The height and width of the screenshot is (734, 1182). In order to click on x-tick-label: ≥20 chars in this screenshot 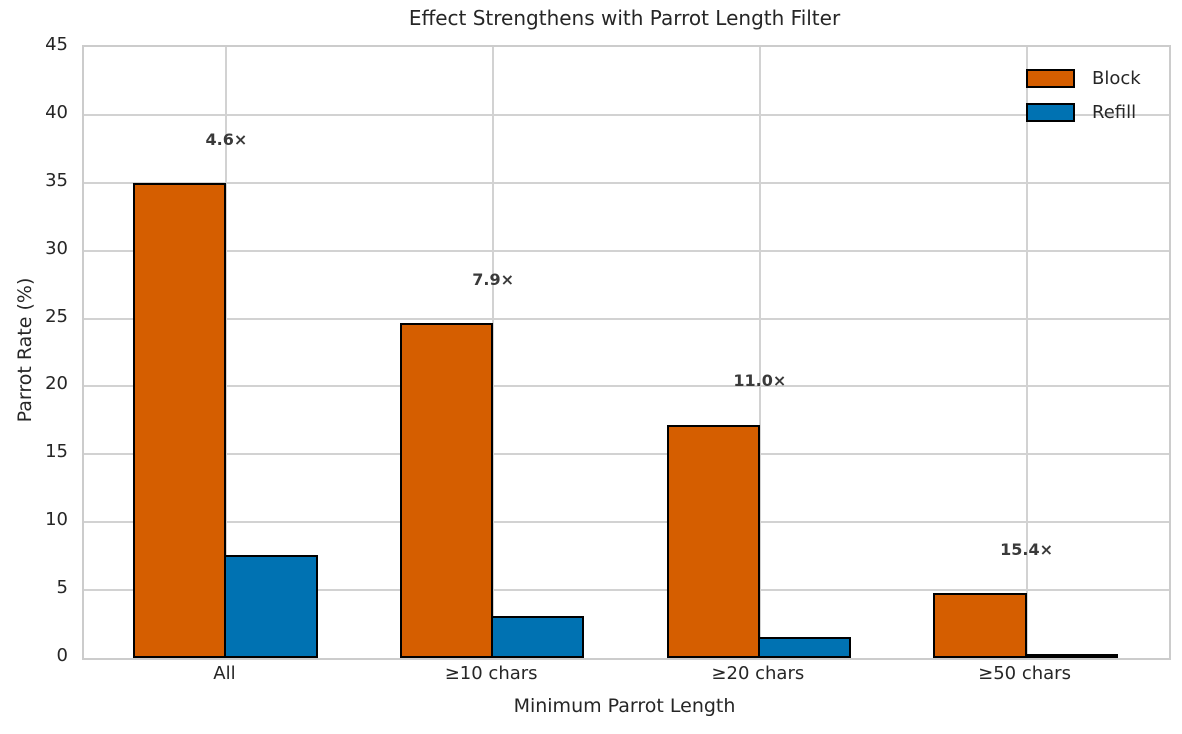, I will do `click(758, 673)`.